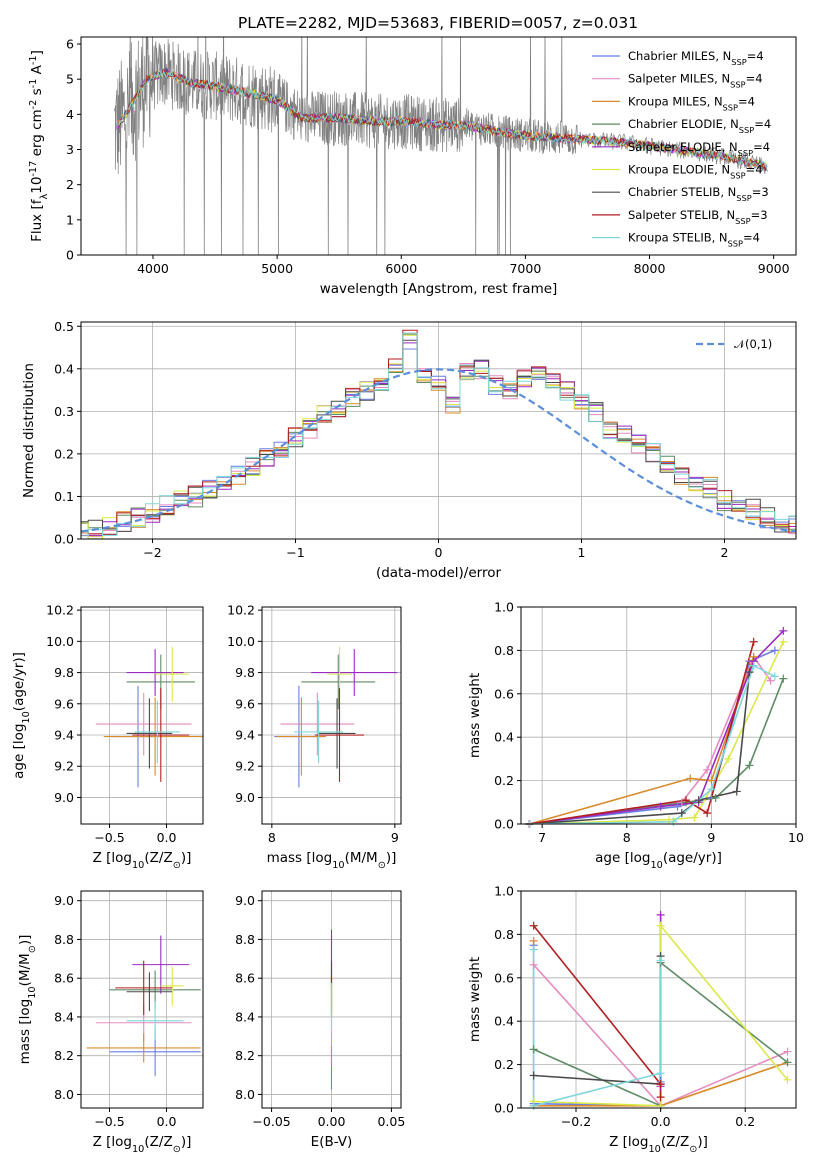 This screenshot has height=1170, width=819. What do you see at coordinates (60, 610) in the screenshot?
I see `y-tick-label: 10.2` at bounding box center [60, 610].